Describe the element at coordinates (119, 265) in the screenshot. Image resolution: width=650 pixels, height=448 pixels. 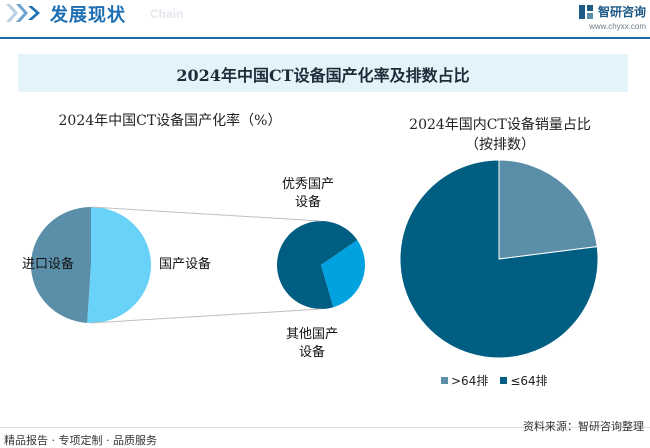
I see `pie-slice-domestic` at that location.